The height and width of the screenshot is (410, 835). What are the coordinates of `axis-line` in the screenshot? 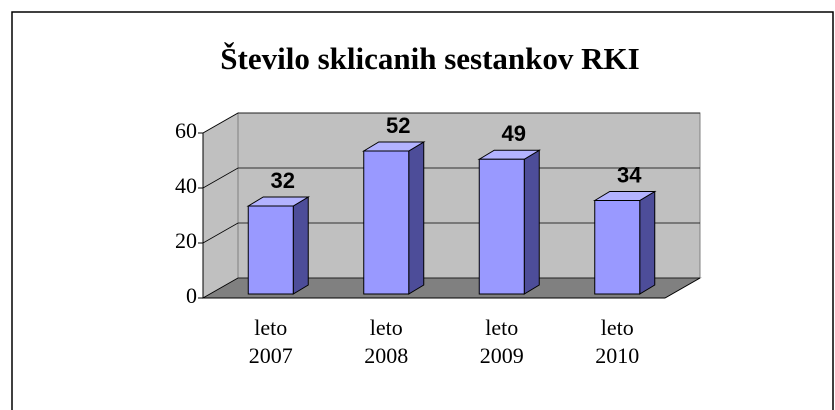 It's located at (682, 288).